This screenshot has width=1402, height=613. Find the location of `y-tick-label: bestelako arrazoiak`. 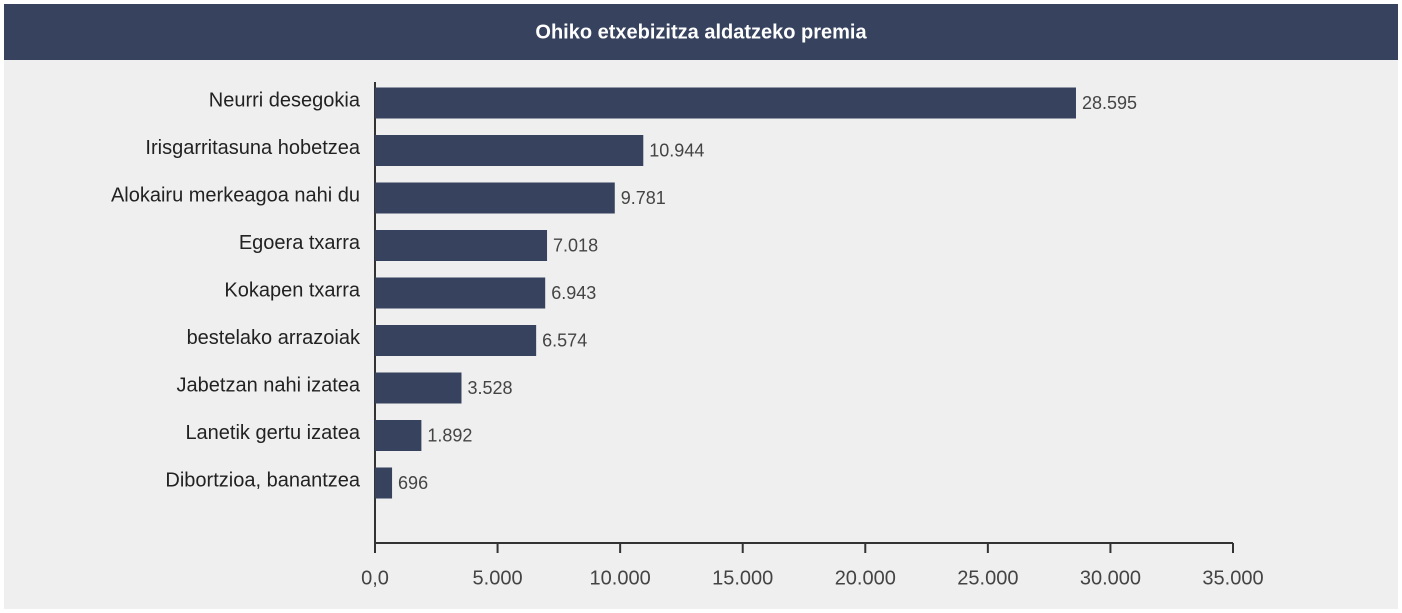

y-tick-label: bestelako arrazoiak is located at coordinates (274, 338).